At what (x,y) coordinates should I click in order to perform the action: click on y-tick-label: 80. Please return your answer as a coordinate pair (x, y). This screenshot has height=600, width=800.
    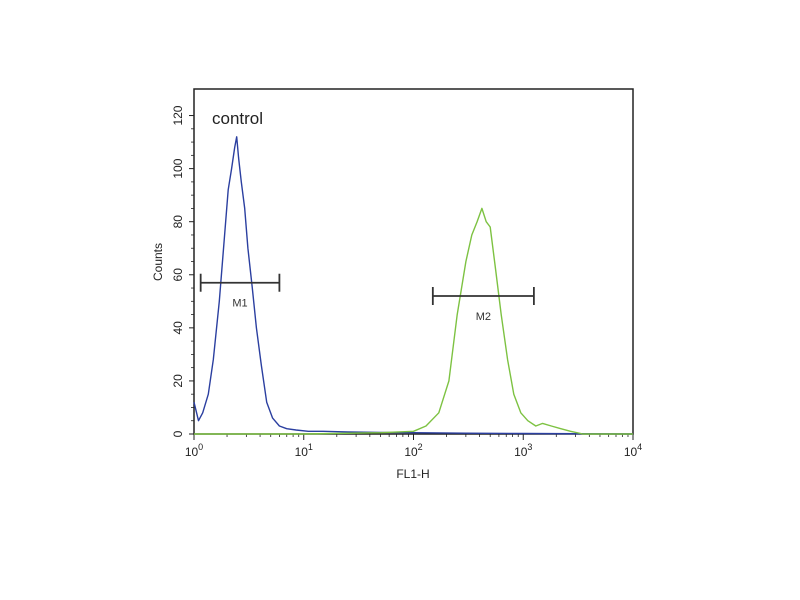
    Looking at the image, I should click on (178, 222).